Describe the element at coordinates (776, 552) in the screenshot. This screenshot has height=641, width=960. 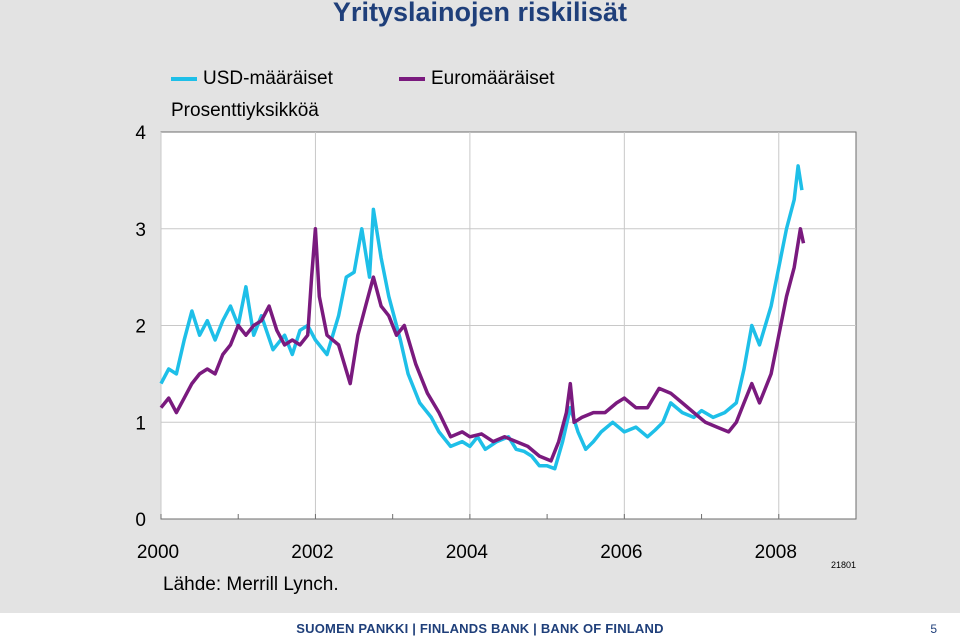
I see `x-tick-label: 2008` at that location.